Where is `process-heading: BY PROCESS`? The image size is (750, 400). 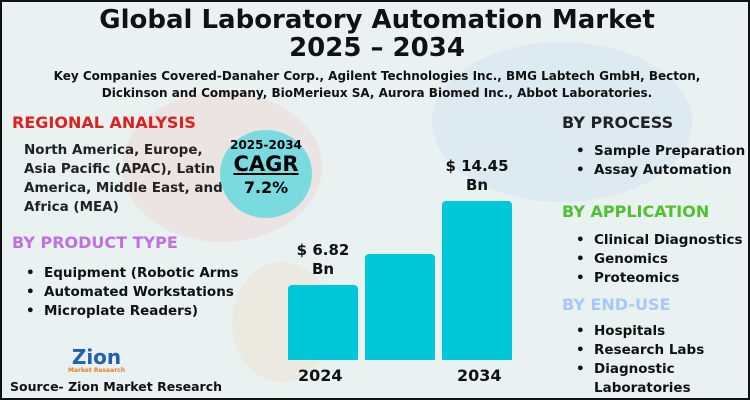
process-heading: BY PROCESS is located at coordinates (618, 122).